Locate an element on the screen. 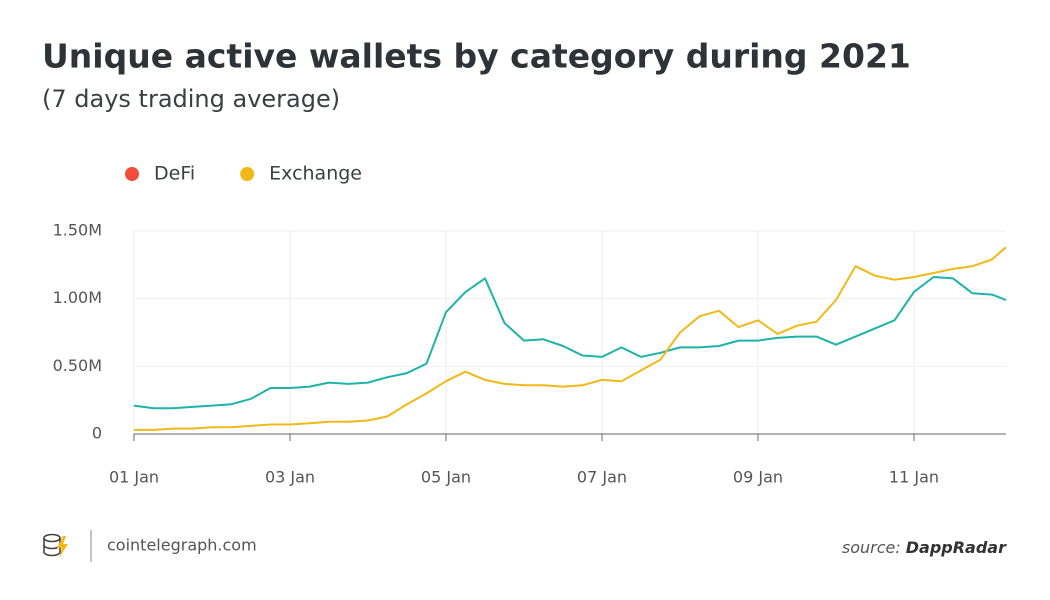  legend-item: DeFi is located at coordinates (160, 174).